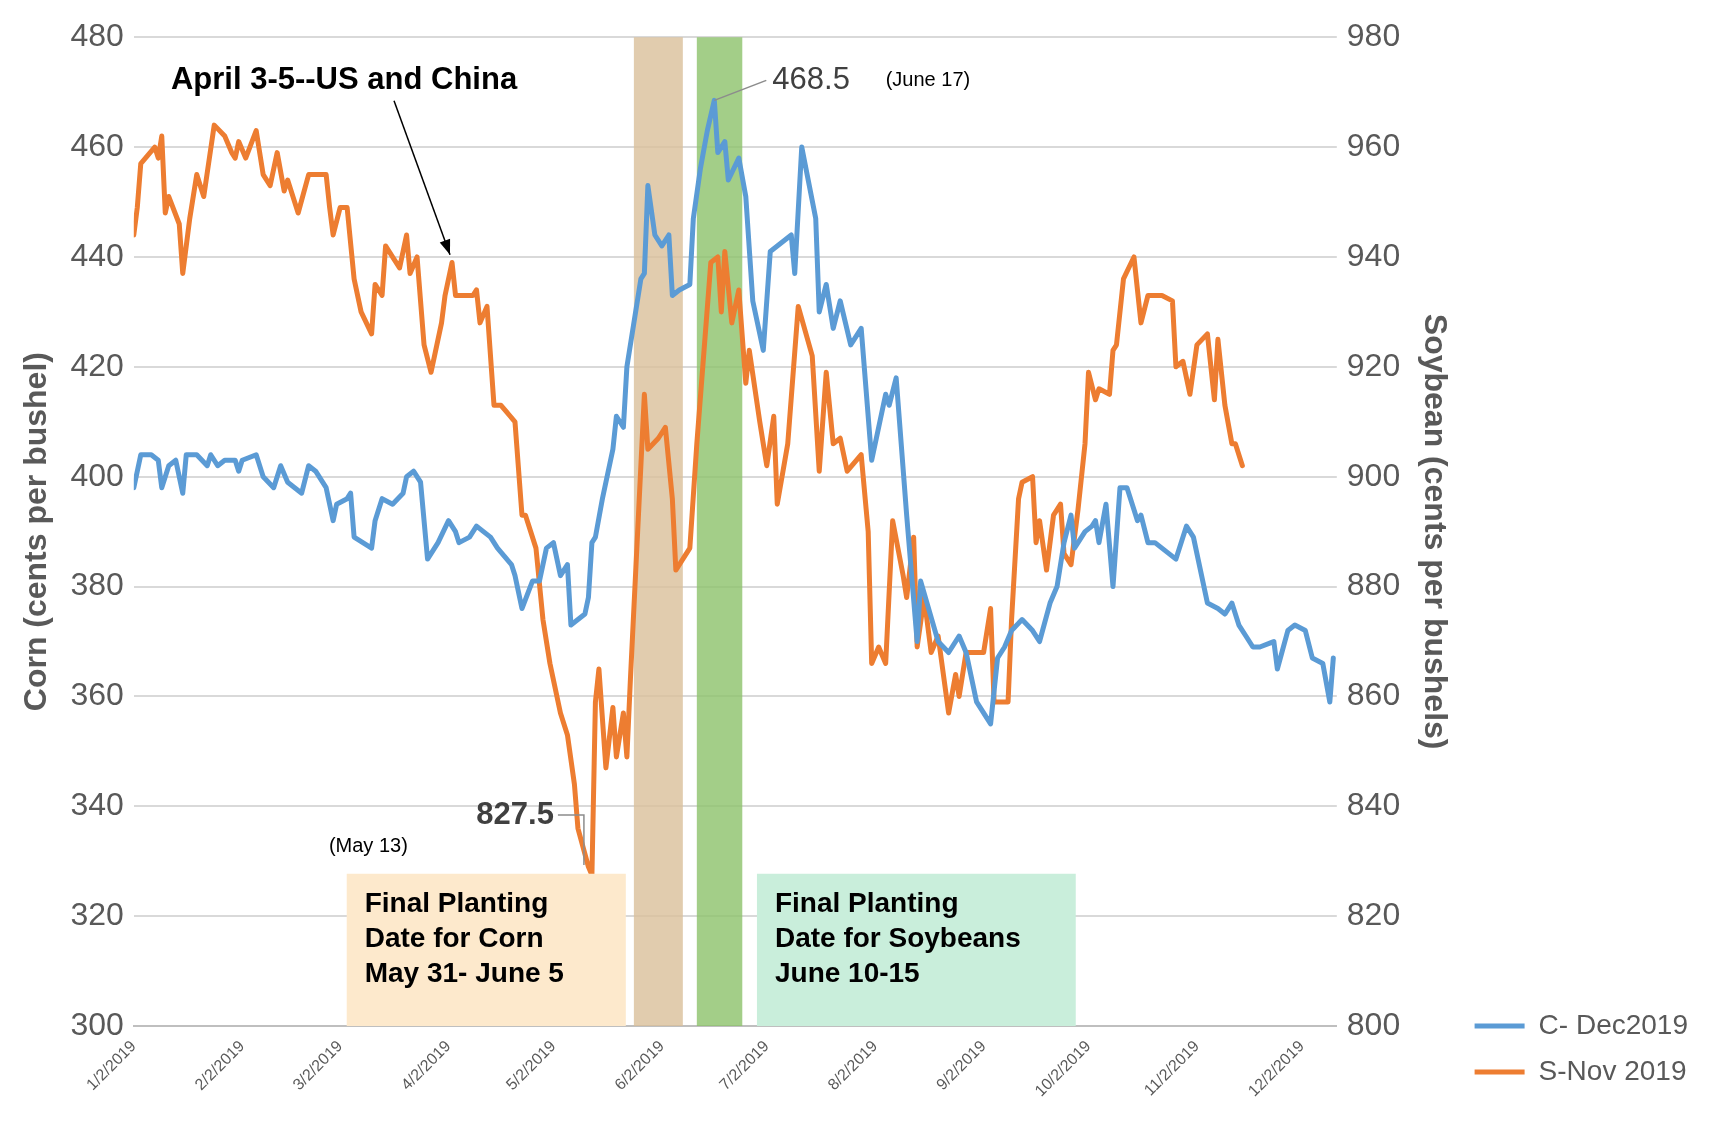 The height and width of the screenshot is (1123, 1712). Describe the element at coordinates (1373, 804) in the screenshot. I see `y2-tick-label: 840` at that location.